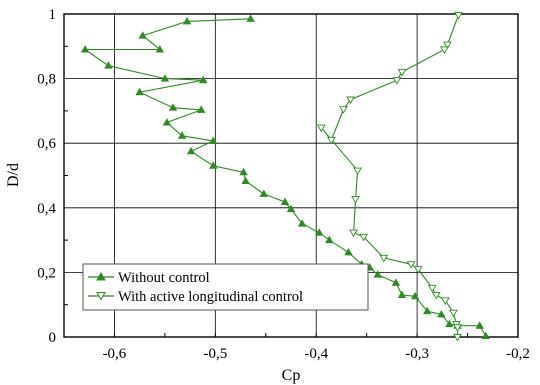 This screenshot has height=385, width=540. I want to click on y-tick-label: 0, so click(53, 338).